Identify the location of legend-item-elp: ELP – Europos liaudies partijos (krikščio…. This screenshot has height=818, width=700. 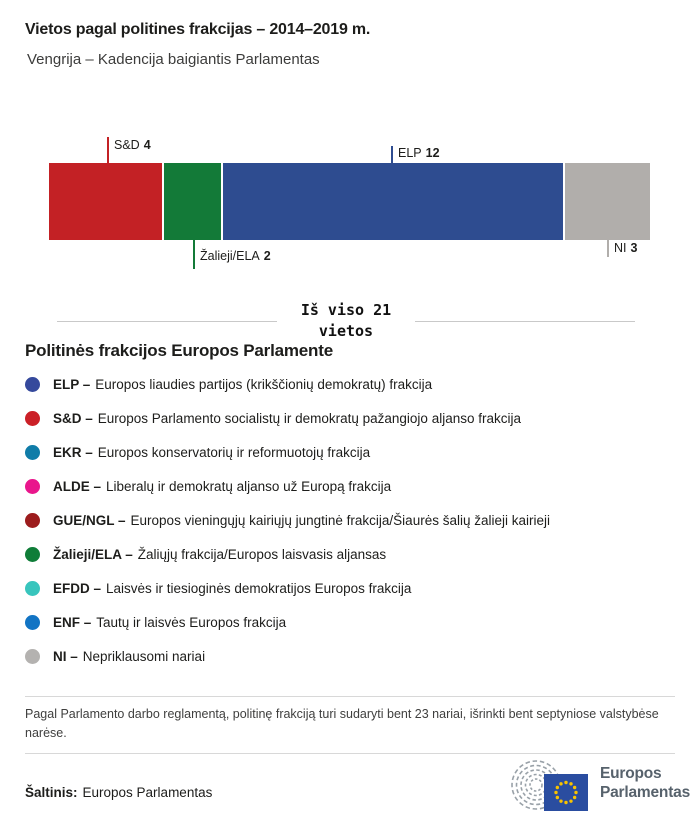
(352, 384).